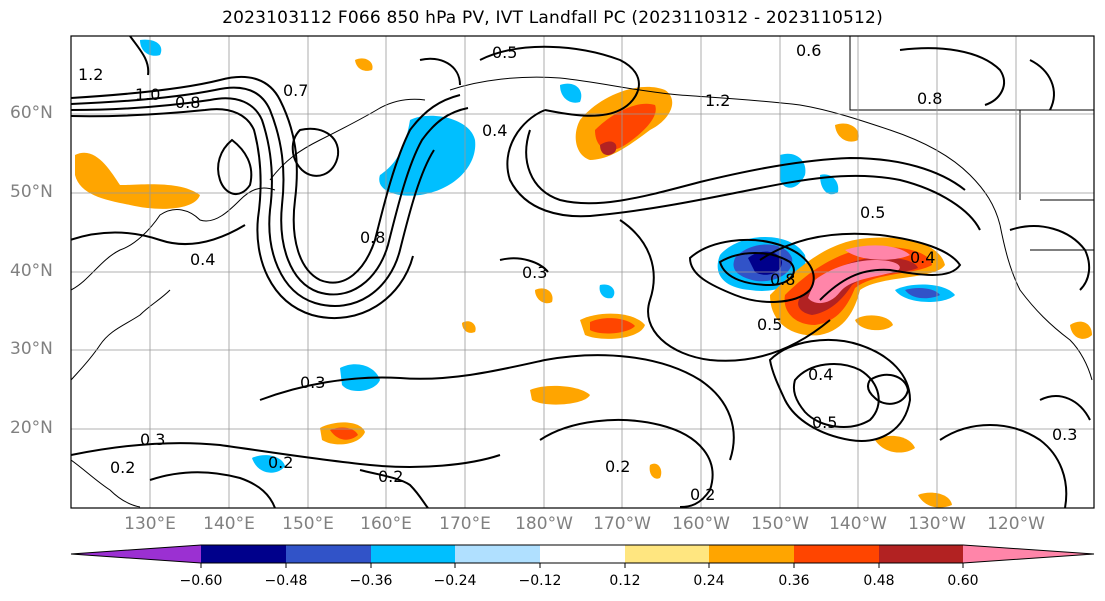 This screenshot has width=1105, height=601. I want to click on lat-label: 50°N, so click(31, 192).